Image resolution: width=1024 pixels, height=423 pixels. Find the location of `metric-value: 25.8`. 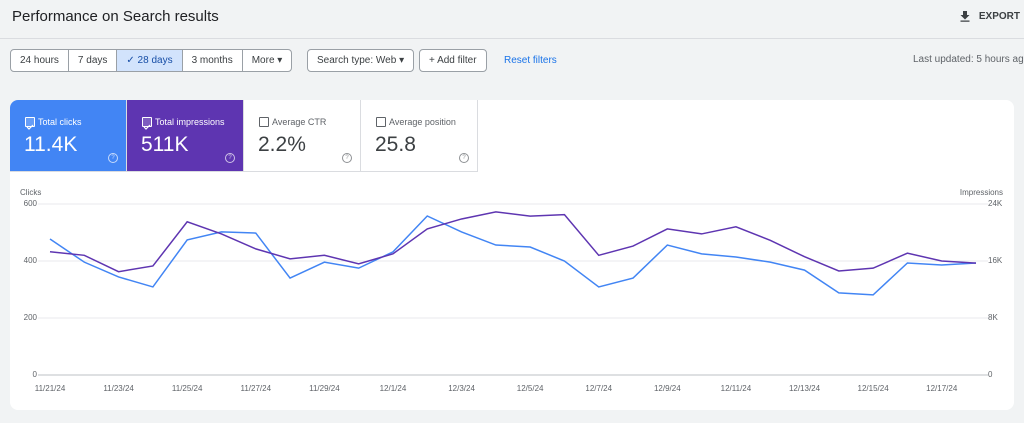

metric-value: 25.8 is located at coordinates (395, 144).